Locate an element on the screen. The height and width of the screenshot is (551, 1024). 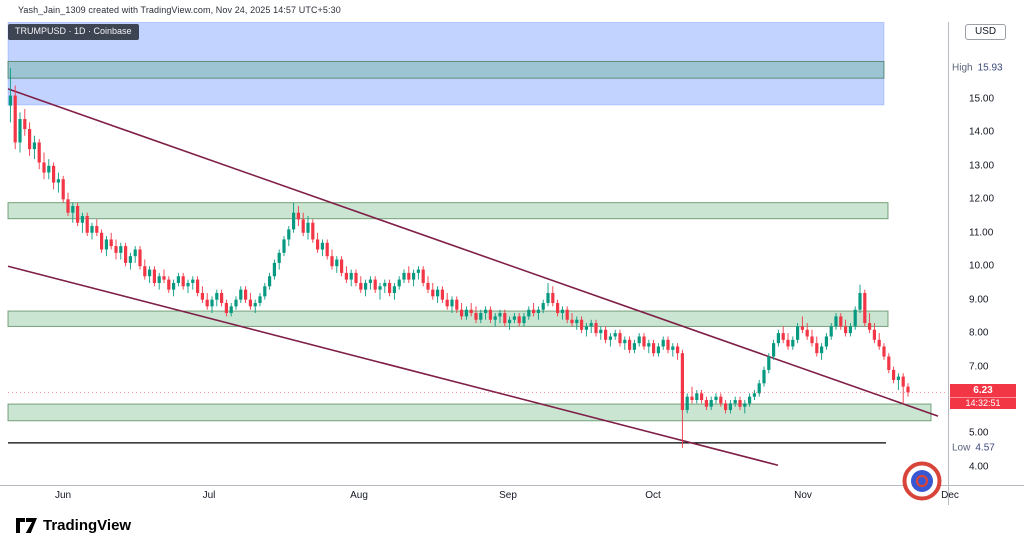
low-label-value: 4.57 is located at coordinates (985, 448).